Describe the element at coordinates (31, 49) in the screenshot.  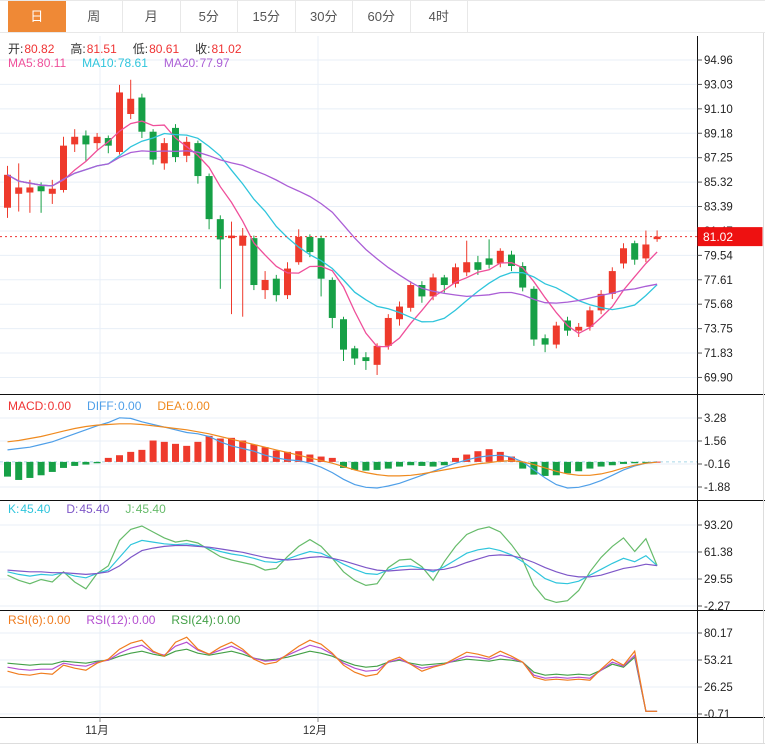
I see `legend-item: 开:80.82` at that location.